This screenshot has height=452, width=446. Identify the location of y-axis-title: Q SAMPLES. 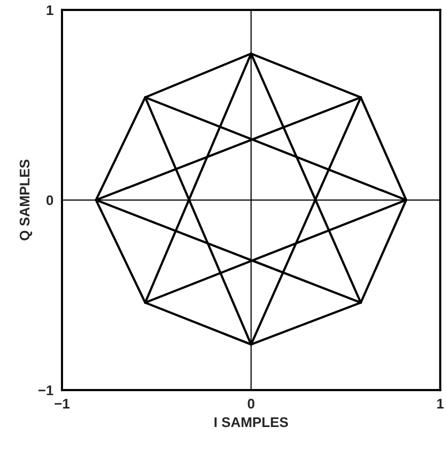
(26, 200).